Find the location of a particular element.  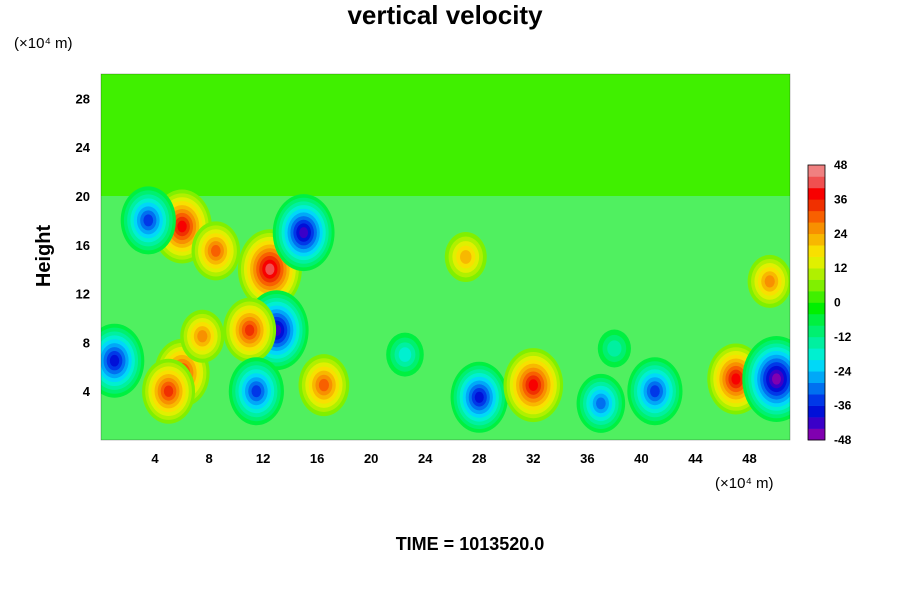

y-axis-label: Height is located at coordinates (44, 256).